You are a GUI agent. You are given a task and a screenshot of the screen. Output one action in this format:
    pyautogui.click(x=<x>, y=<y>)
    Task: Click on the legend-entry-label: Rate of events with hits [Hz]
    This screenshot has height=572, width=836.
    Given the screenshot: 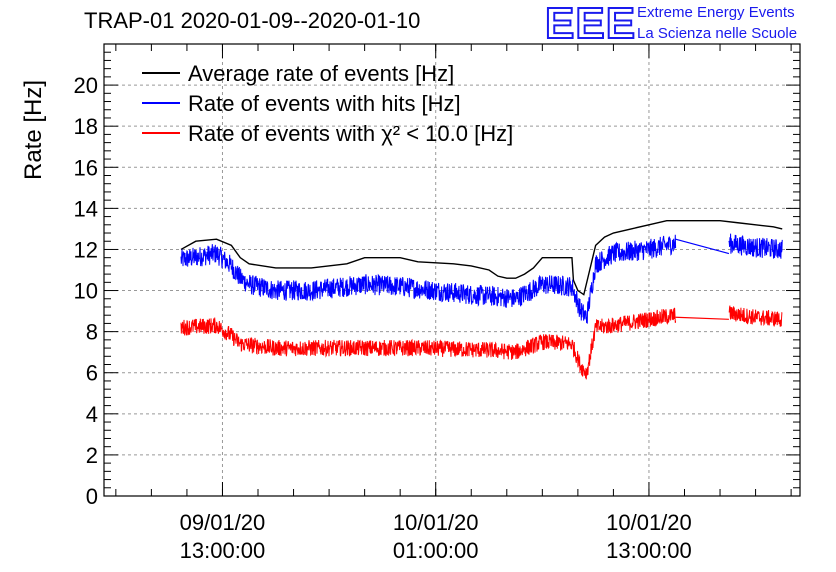 What is the action you would take?
    pyautogui.click(x=324, y=103)
    